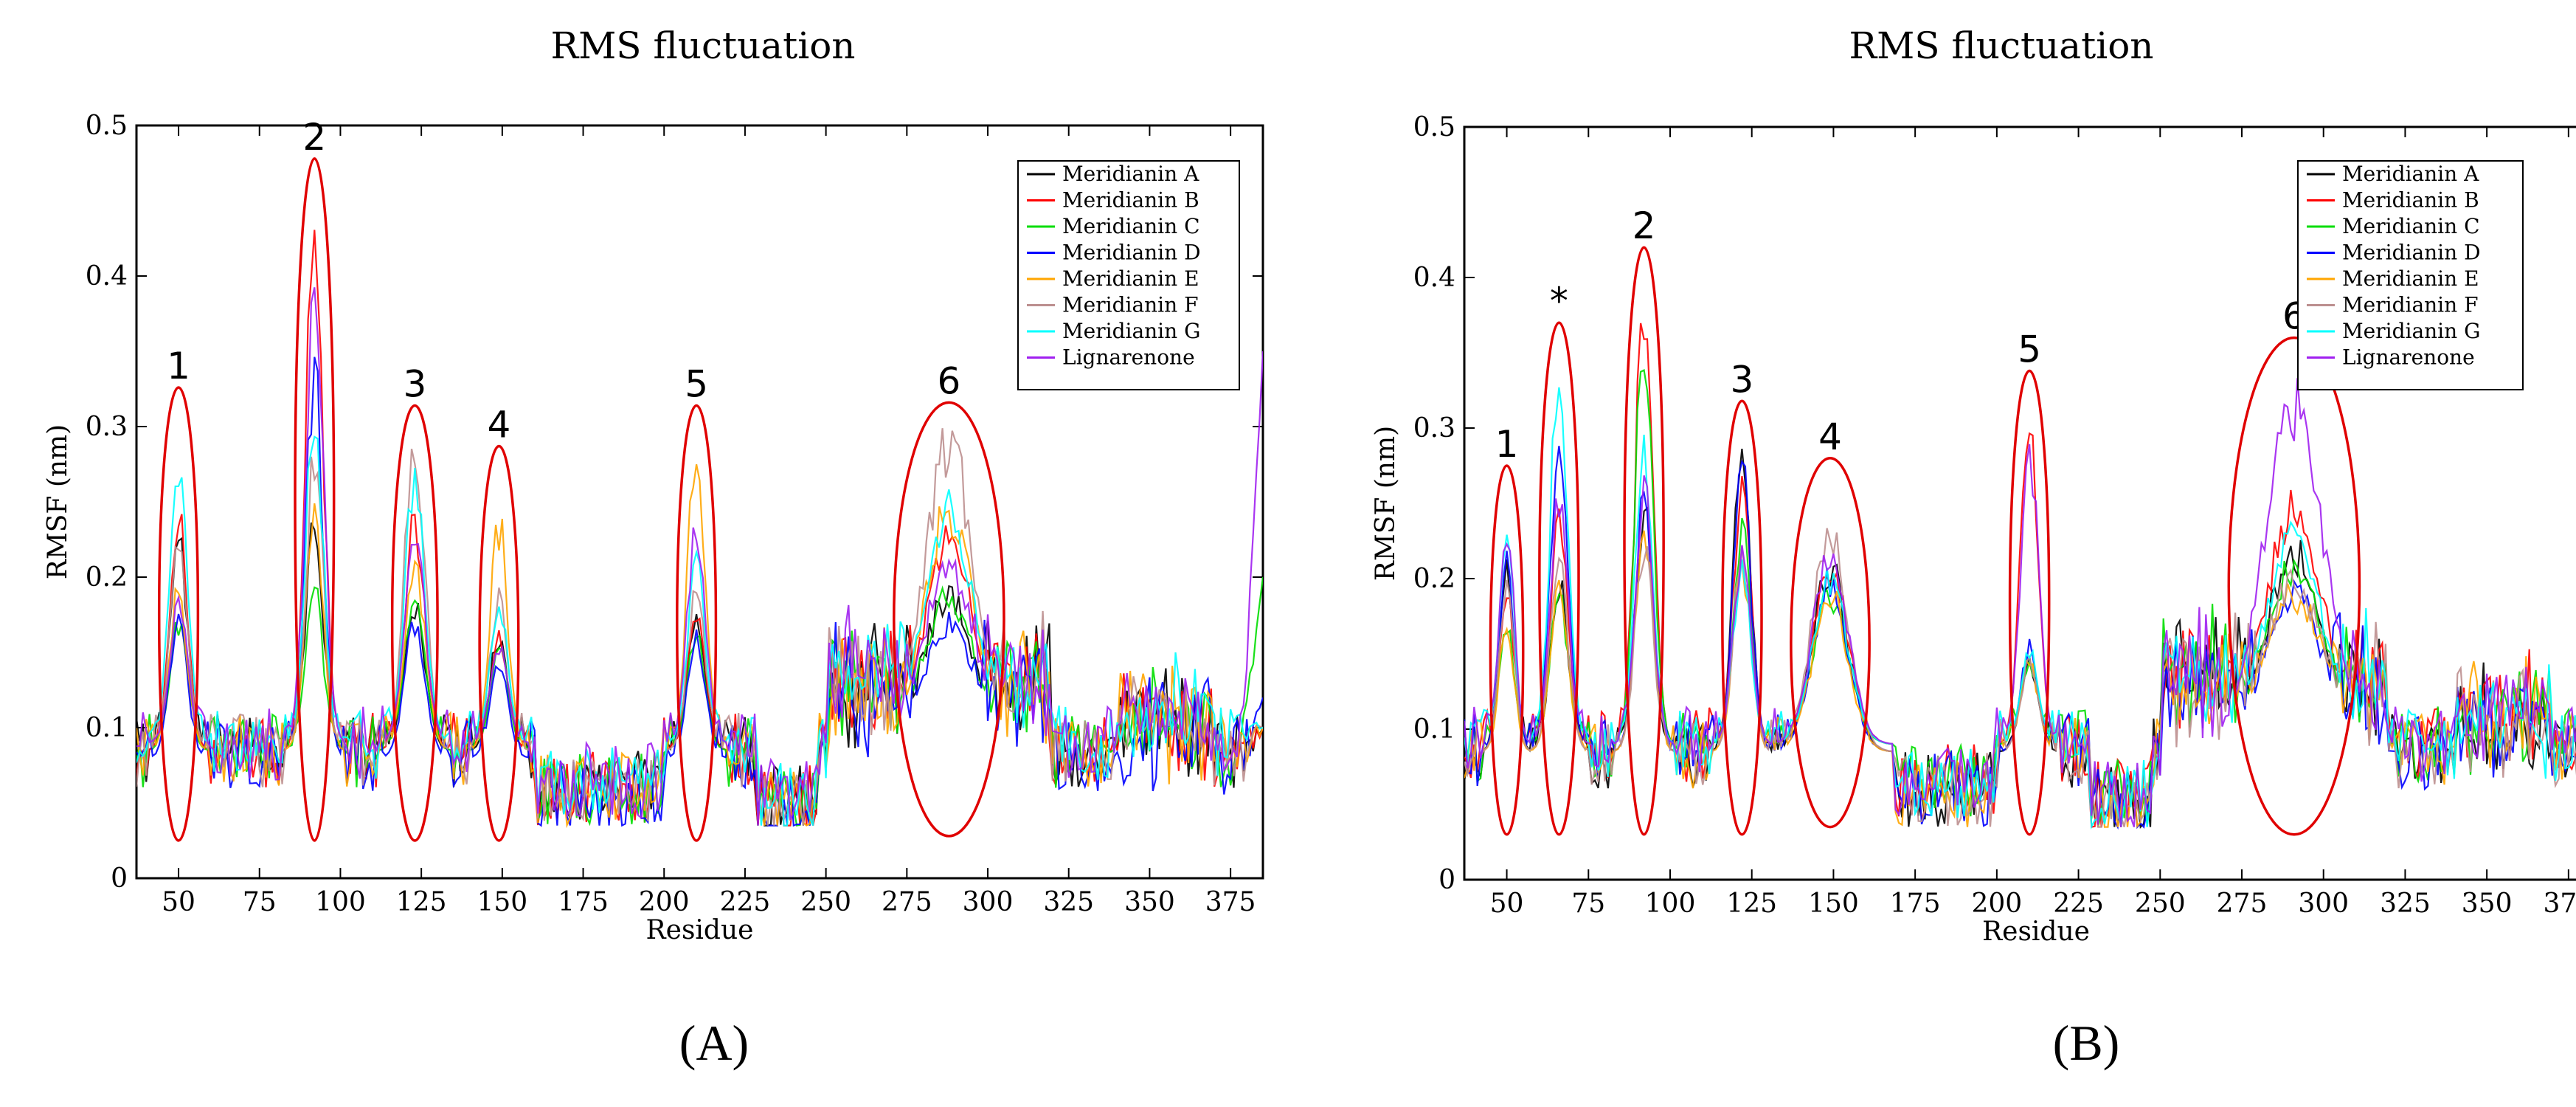 The height and width of the screenshot is (1107, 2576). What do you see at coordinates (714, 1043) in the screenshot?
I see `panel-label-a: (A)` at bounding box center [714, 1043].